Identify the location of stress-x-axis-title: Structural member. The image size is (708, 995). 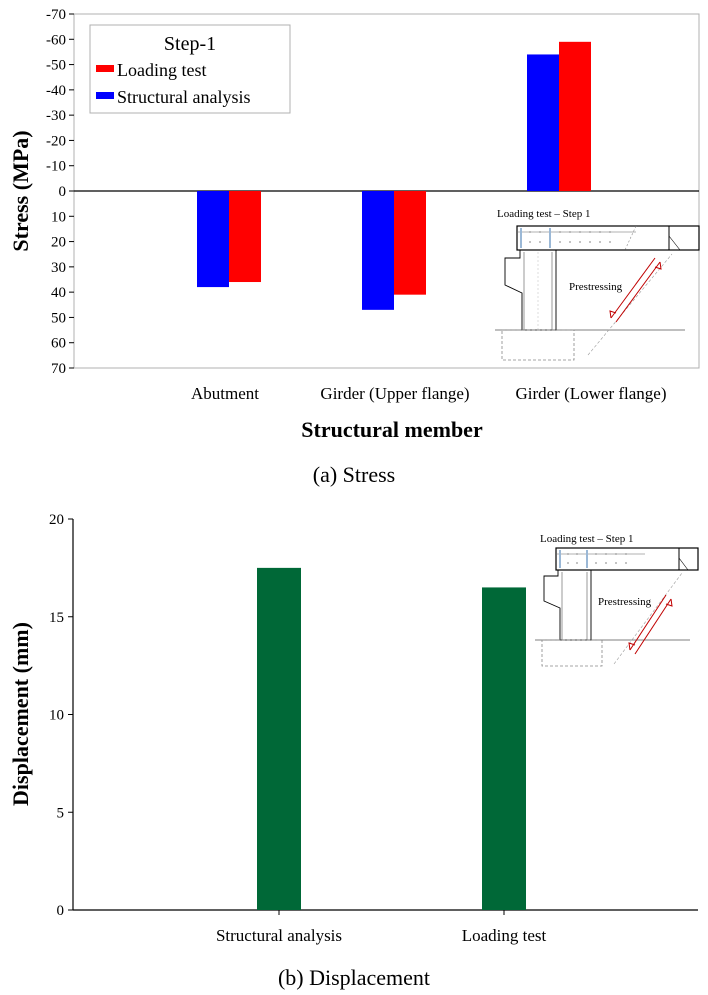
(392, 429).